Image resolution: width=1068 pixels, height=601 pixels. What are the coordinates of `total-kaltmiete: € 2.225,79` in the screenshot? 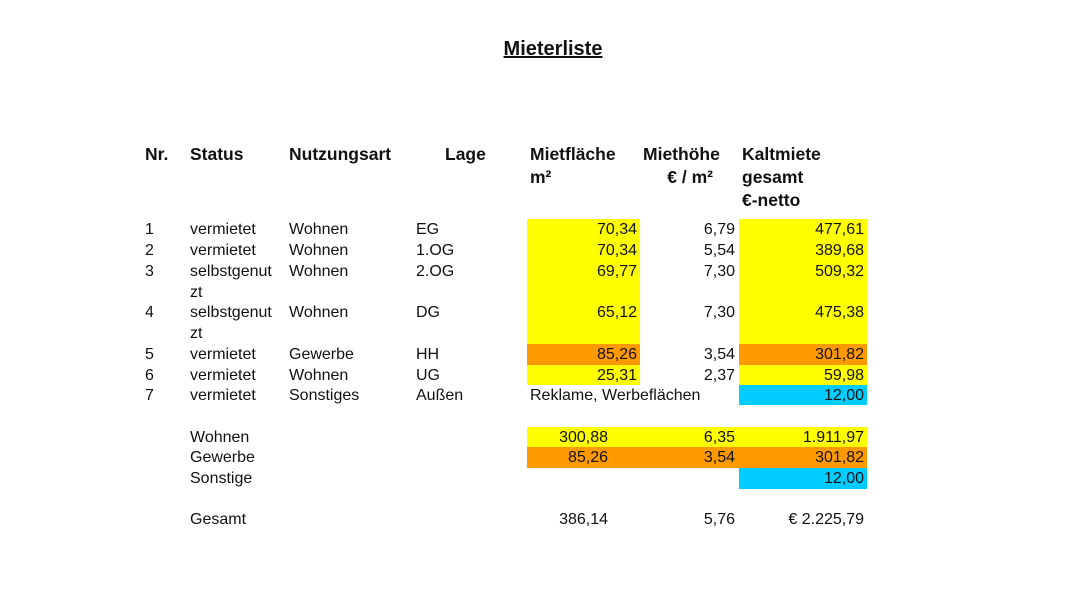 It's located at (826, 519).